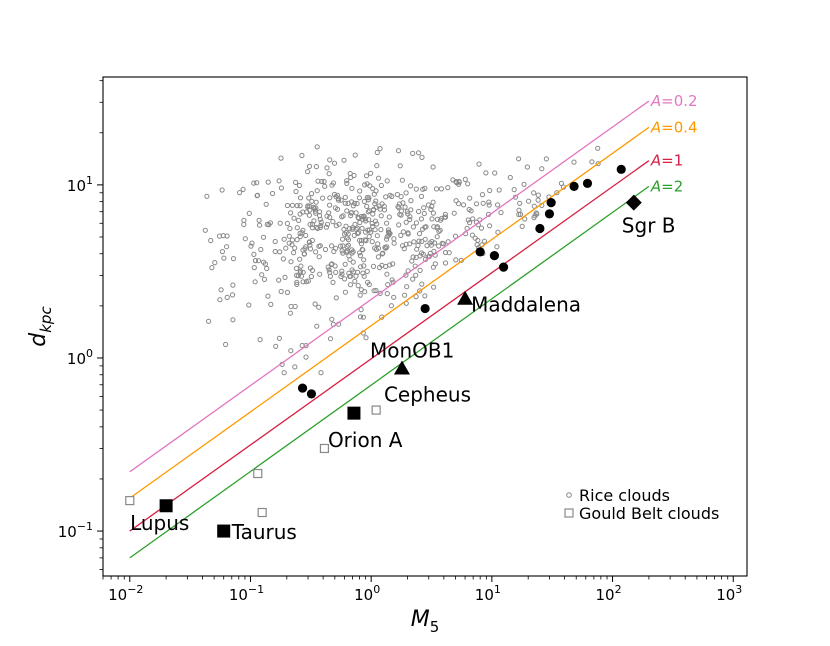  What do you see at coordinates (75, 530) in the screenshot?
I see `y-tick-label: 10−1` at bounding box center [75, 530].